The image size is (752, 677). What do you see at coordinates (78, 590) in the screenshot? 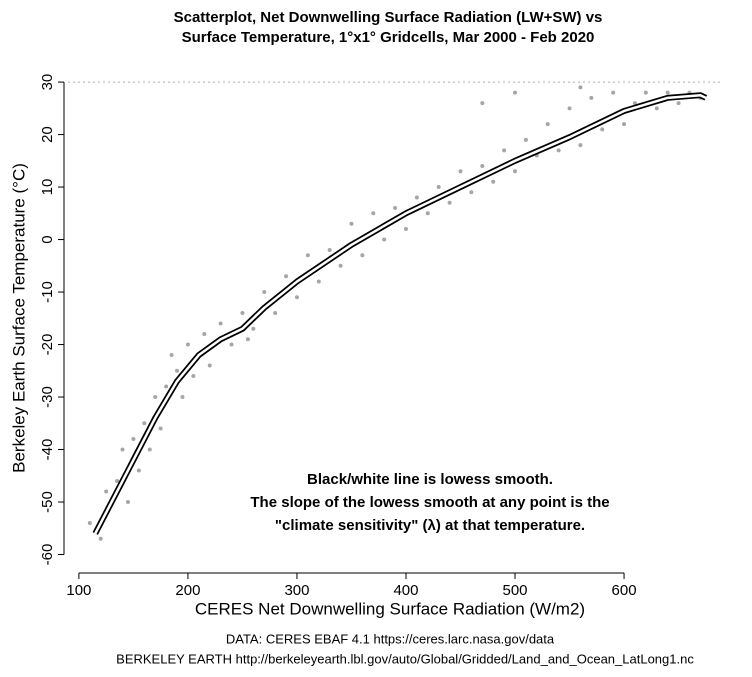
I see `x-tick-label: 100` at bounding box center [78, 590].